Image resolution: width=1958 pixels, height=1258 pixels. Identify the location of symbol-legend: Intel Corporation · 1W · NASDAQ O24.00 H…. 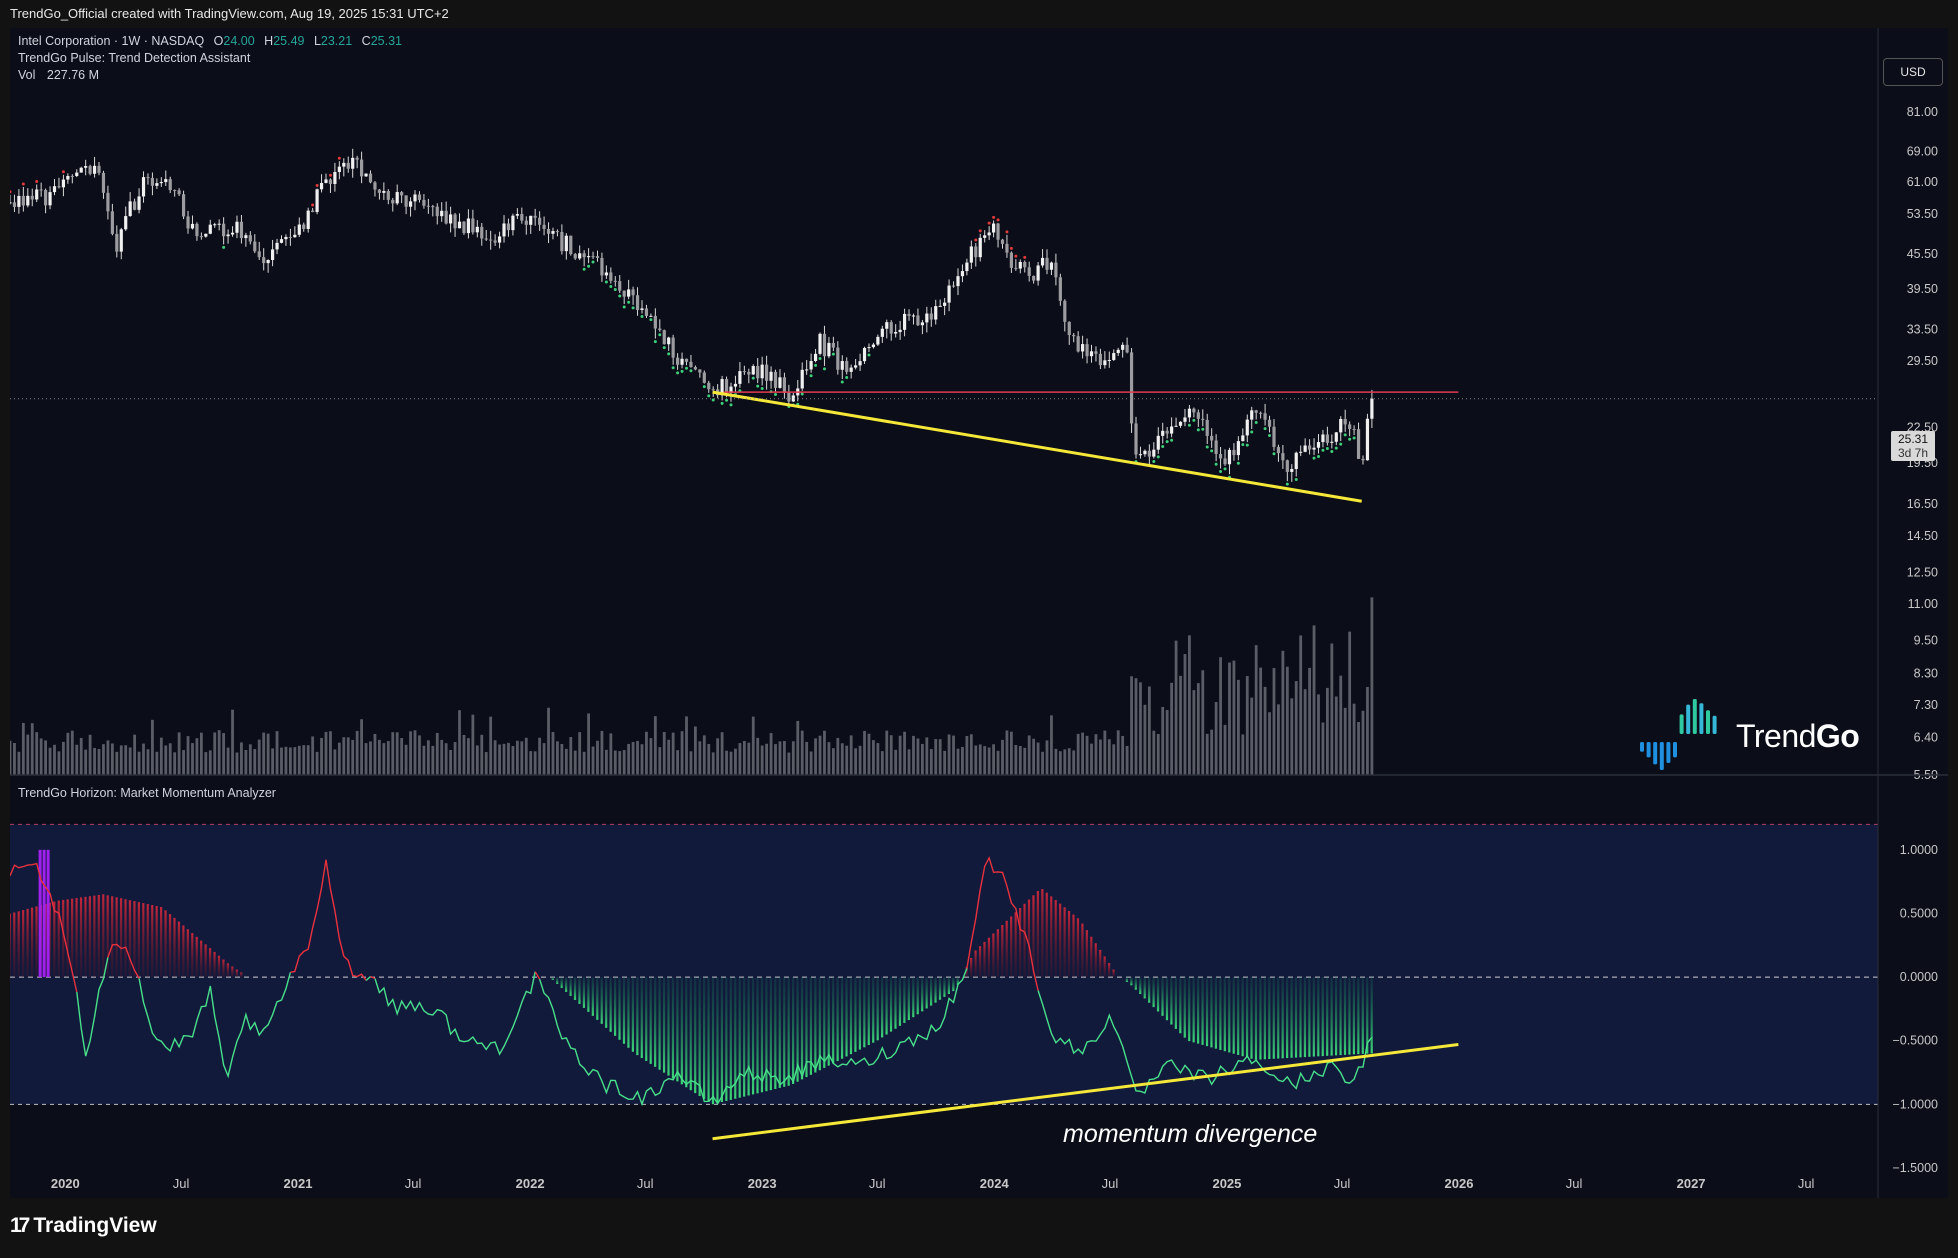
(210, 41).